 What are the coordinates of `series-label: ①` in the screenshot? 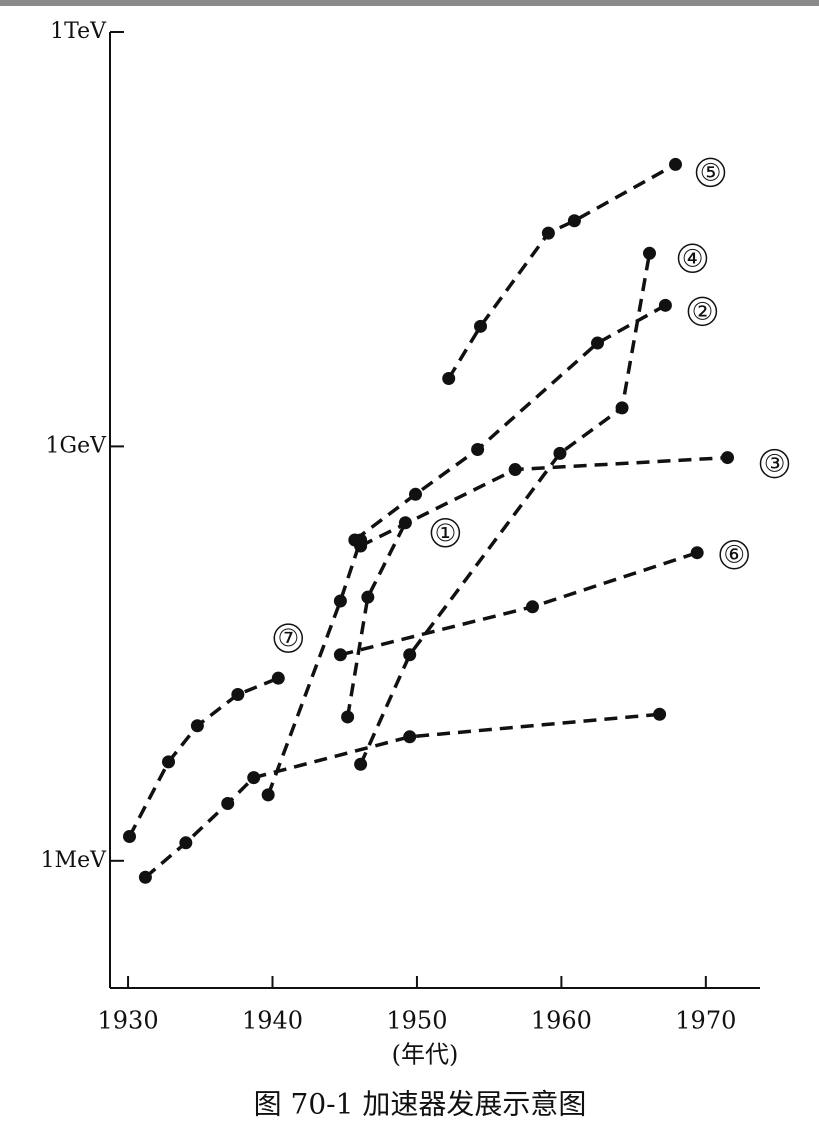 It's located at (446, 533).